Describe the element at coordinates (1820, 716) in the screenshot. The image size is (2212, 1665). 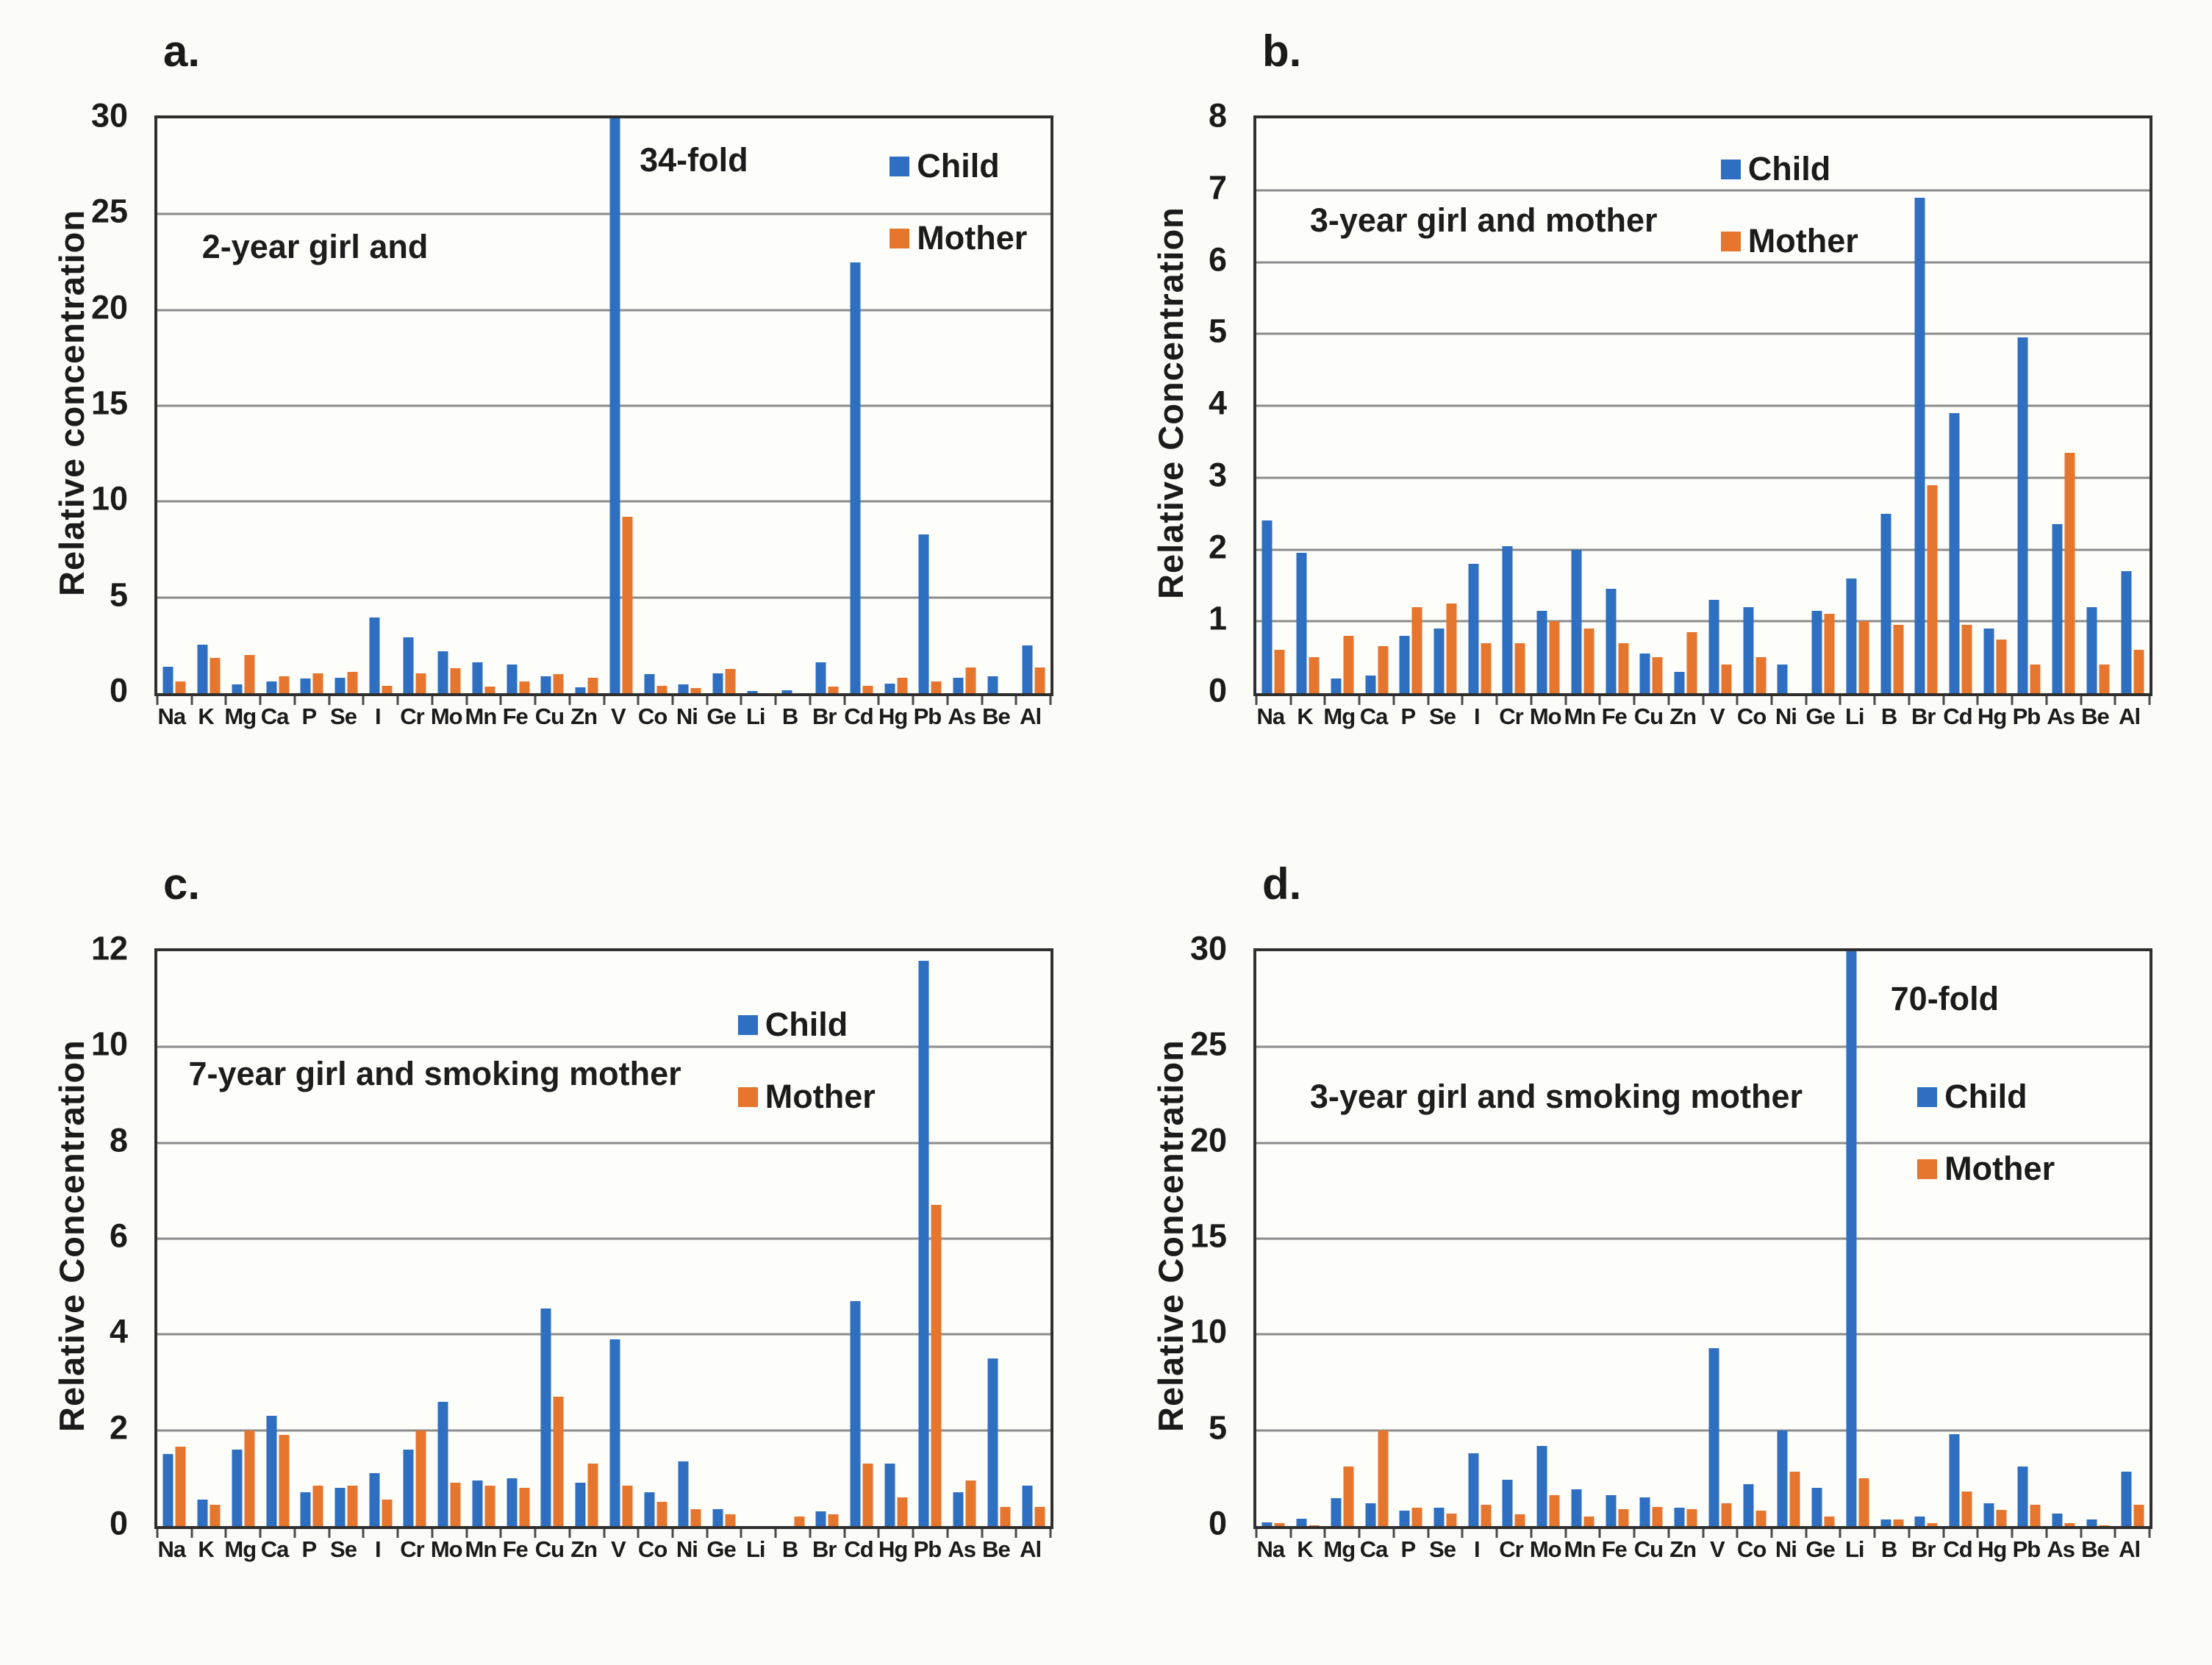
I see `x-tick-label: Ge` at that location.